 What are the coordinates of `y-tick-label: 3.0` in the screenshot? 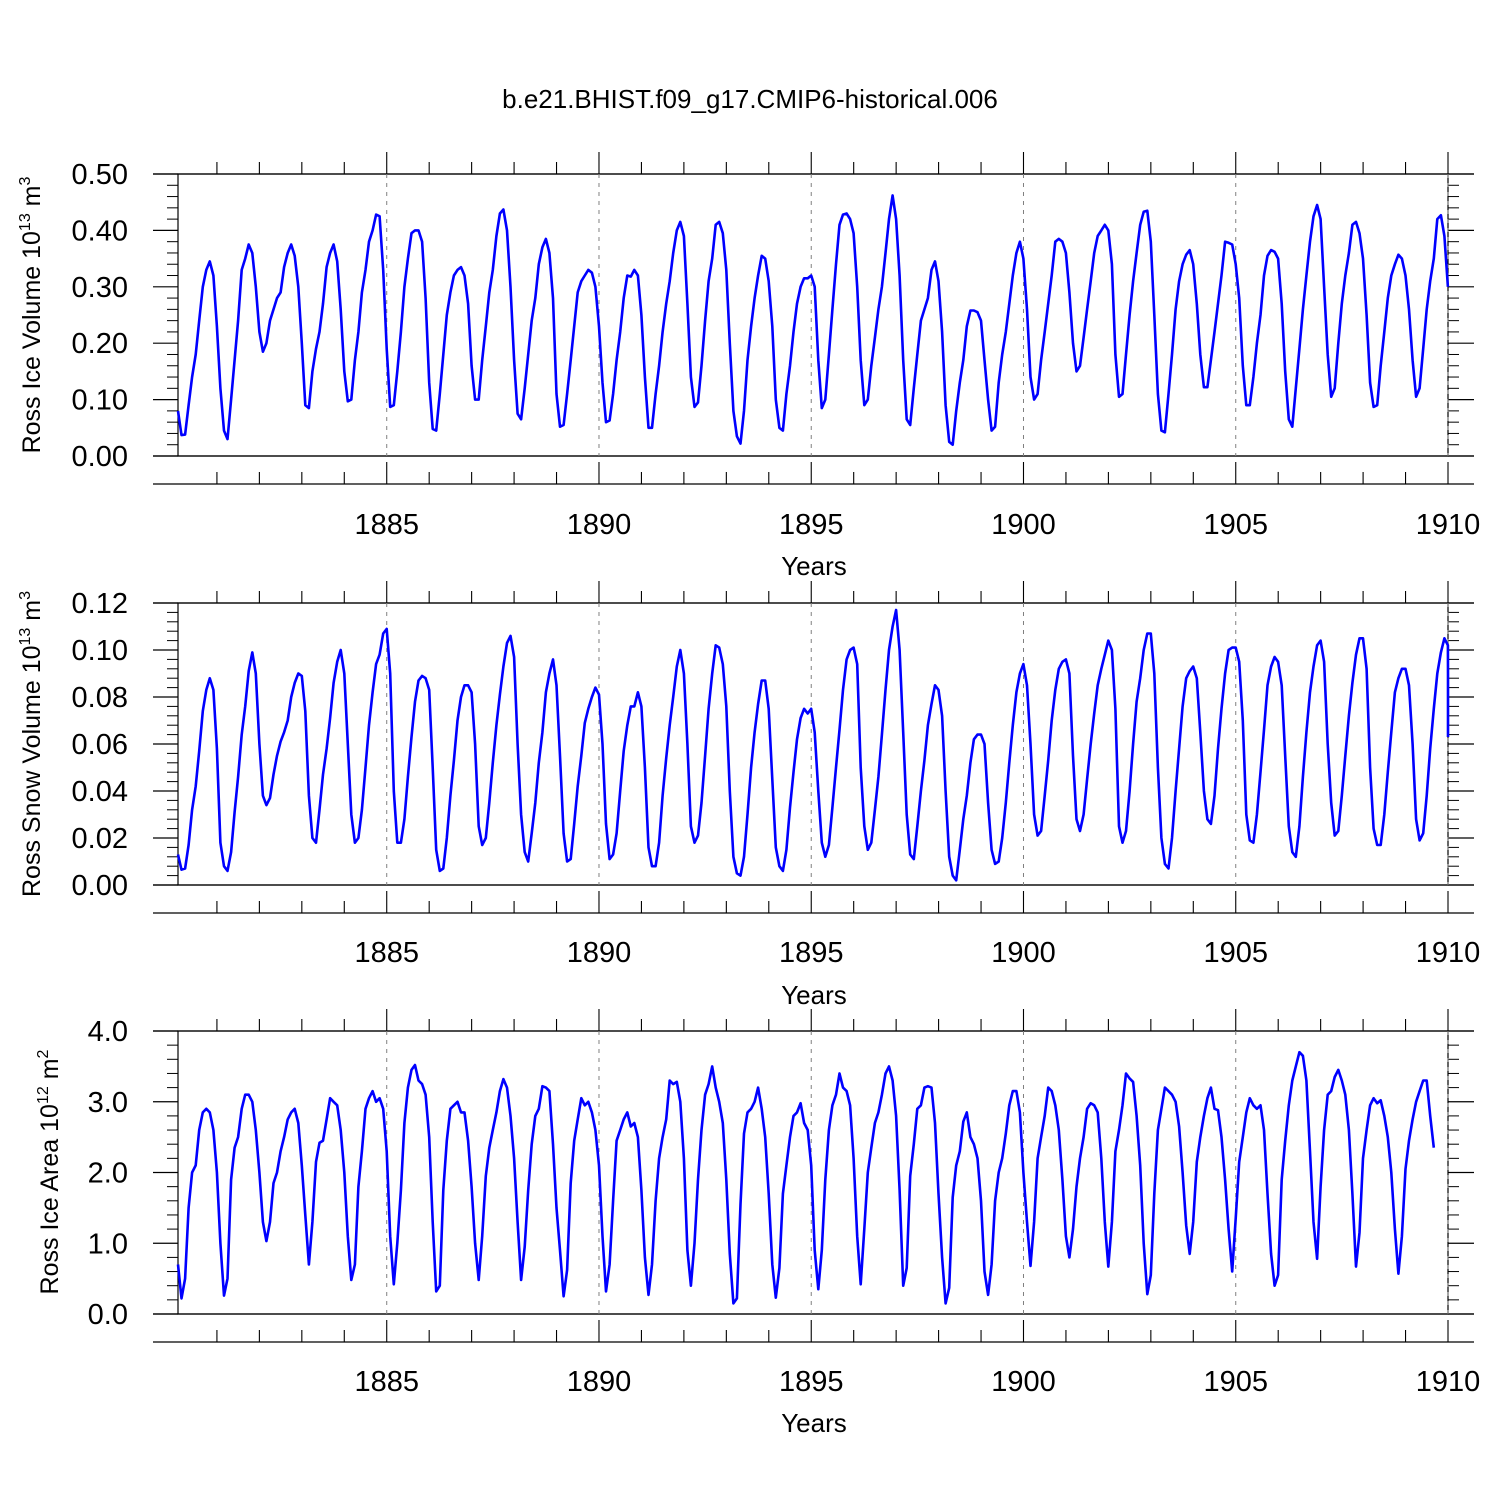 It's located at (108, 1103).